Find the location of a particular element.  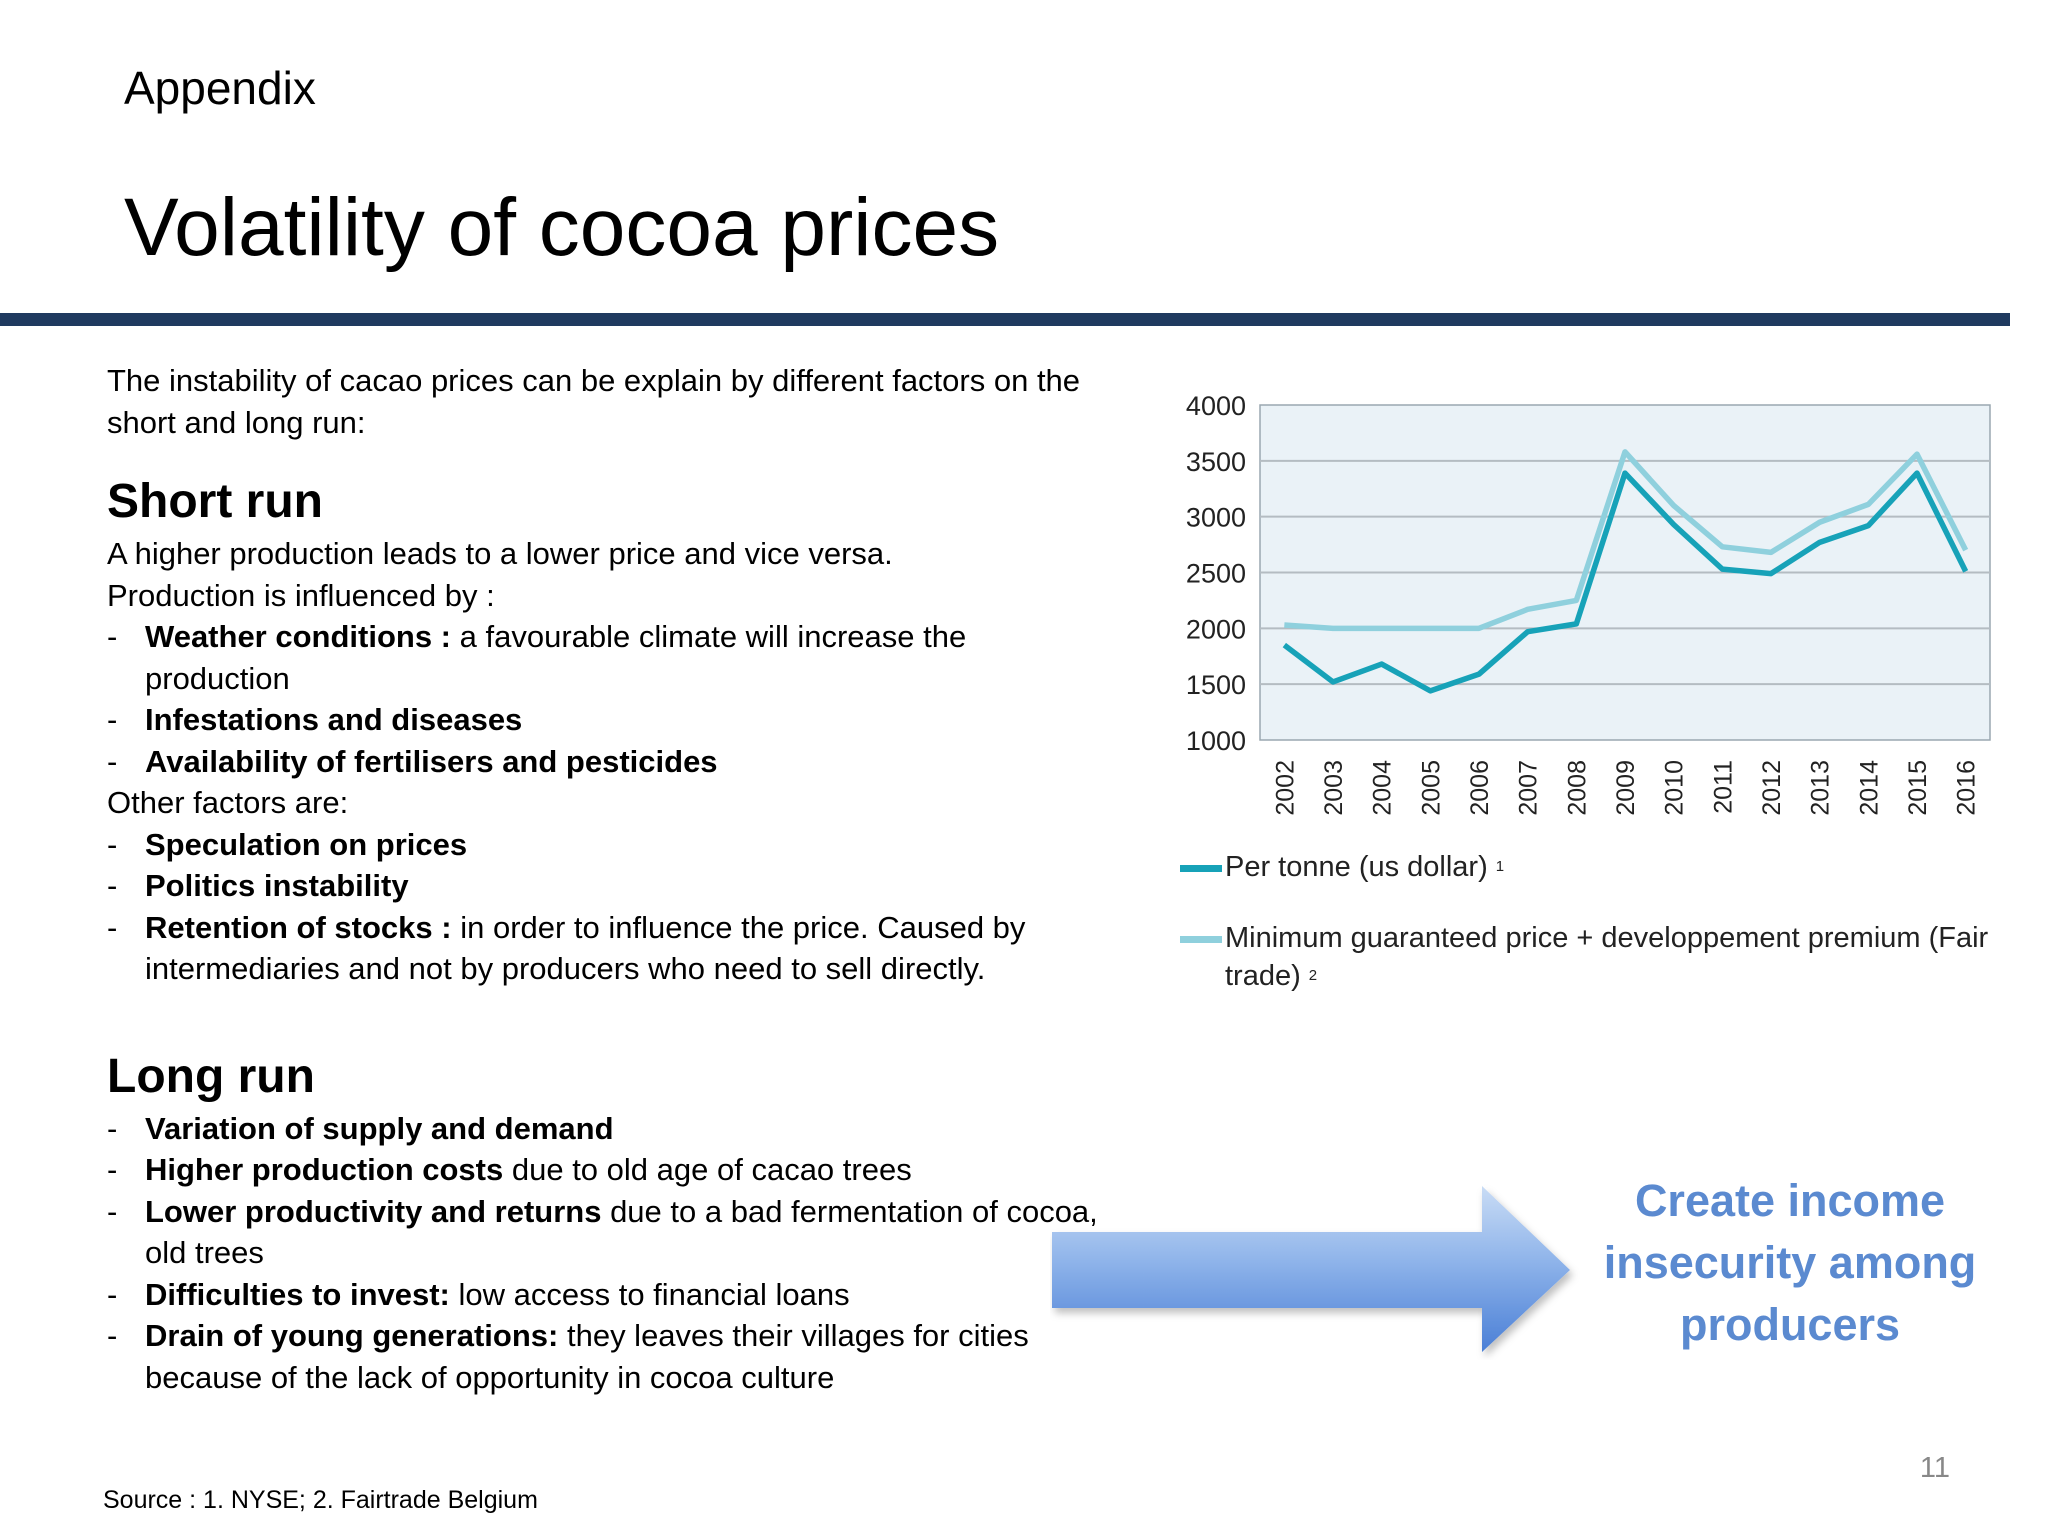

legend-footnote: 1 is located at coordinates (1500, 866).